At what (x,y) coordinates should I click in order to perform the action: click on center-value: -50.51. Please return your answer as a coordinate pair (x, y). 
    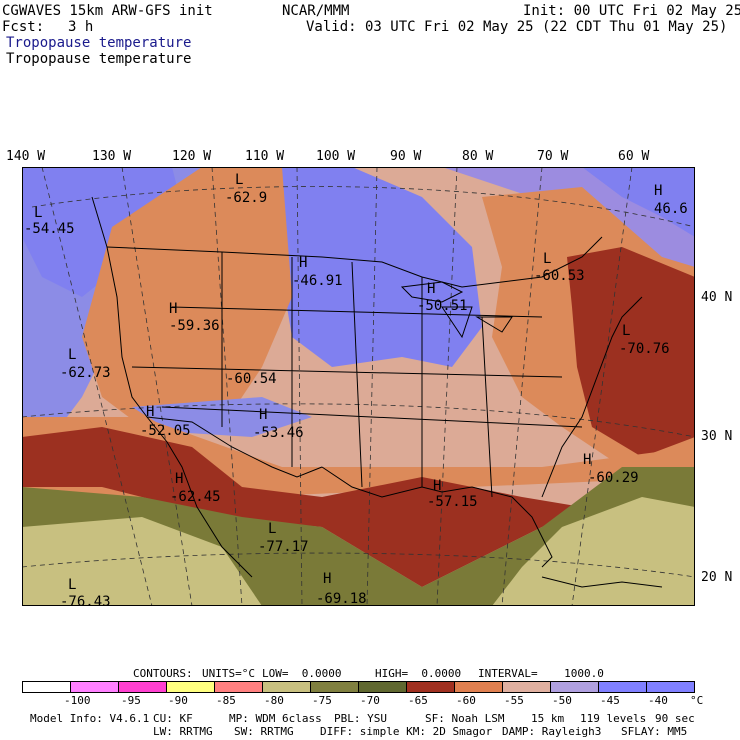
    Looking at the image, I should click on (442, 306).